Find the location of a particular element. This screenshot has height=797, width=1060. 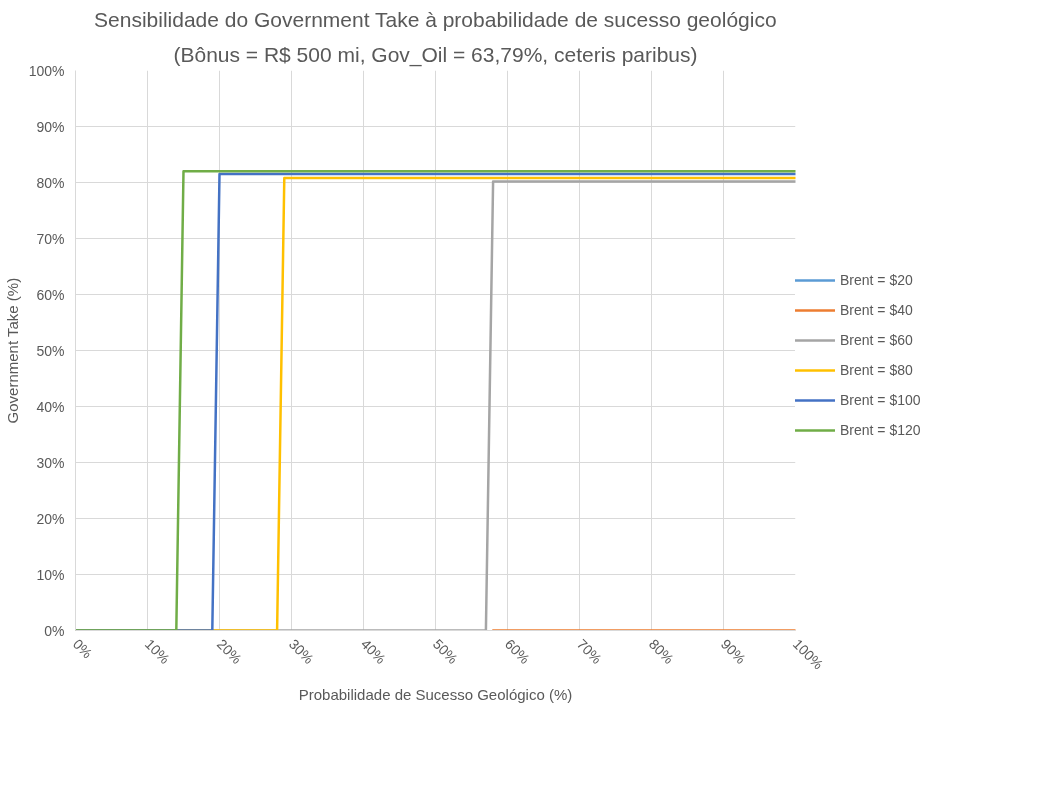

legend-label: Brent = $120 is located at coordinates (880, 430).